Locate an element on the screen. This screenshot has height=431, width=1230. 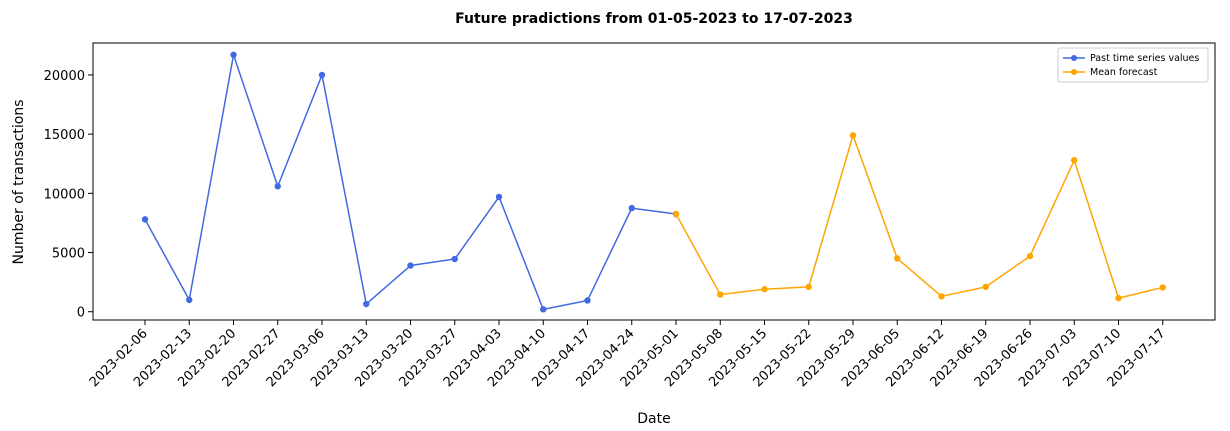
legend-label-past: Past time series values is located at coordinates (1144, 58).